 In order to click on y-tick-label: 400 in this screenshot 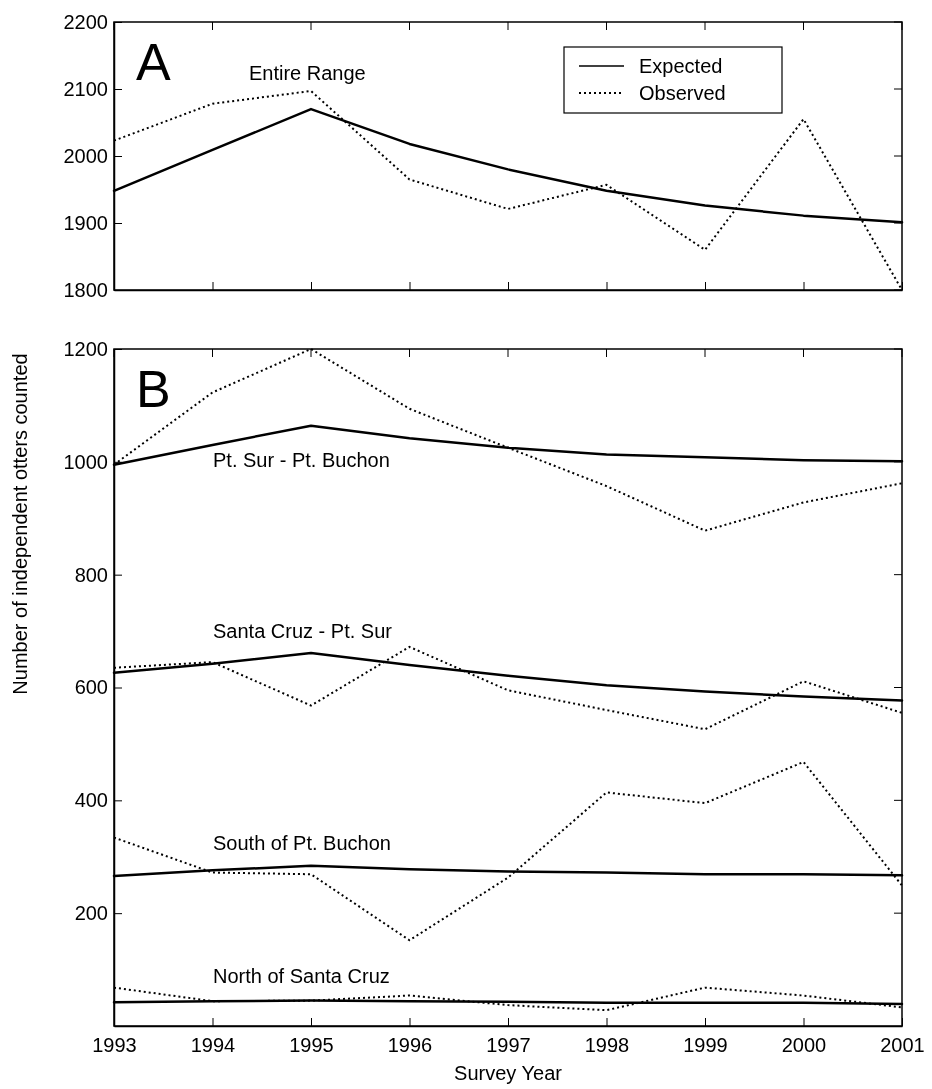, I will do `click(91, 800)`.